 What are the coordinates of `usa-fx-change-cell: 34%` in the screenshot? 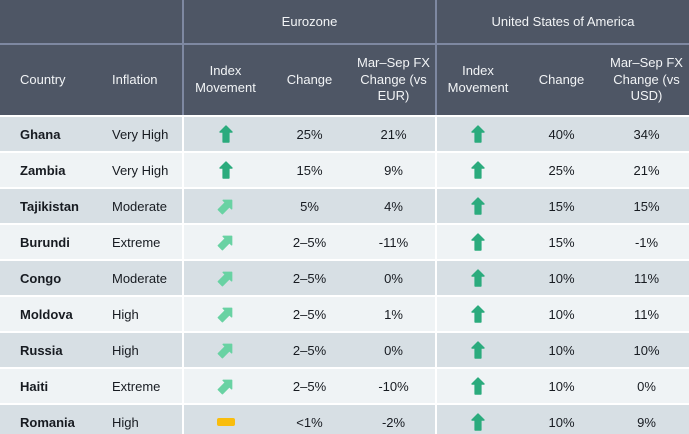 It's located at (646, 134).